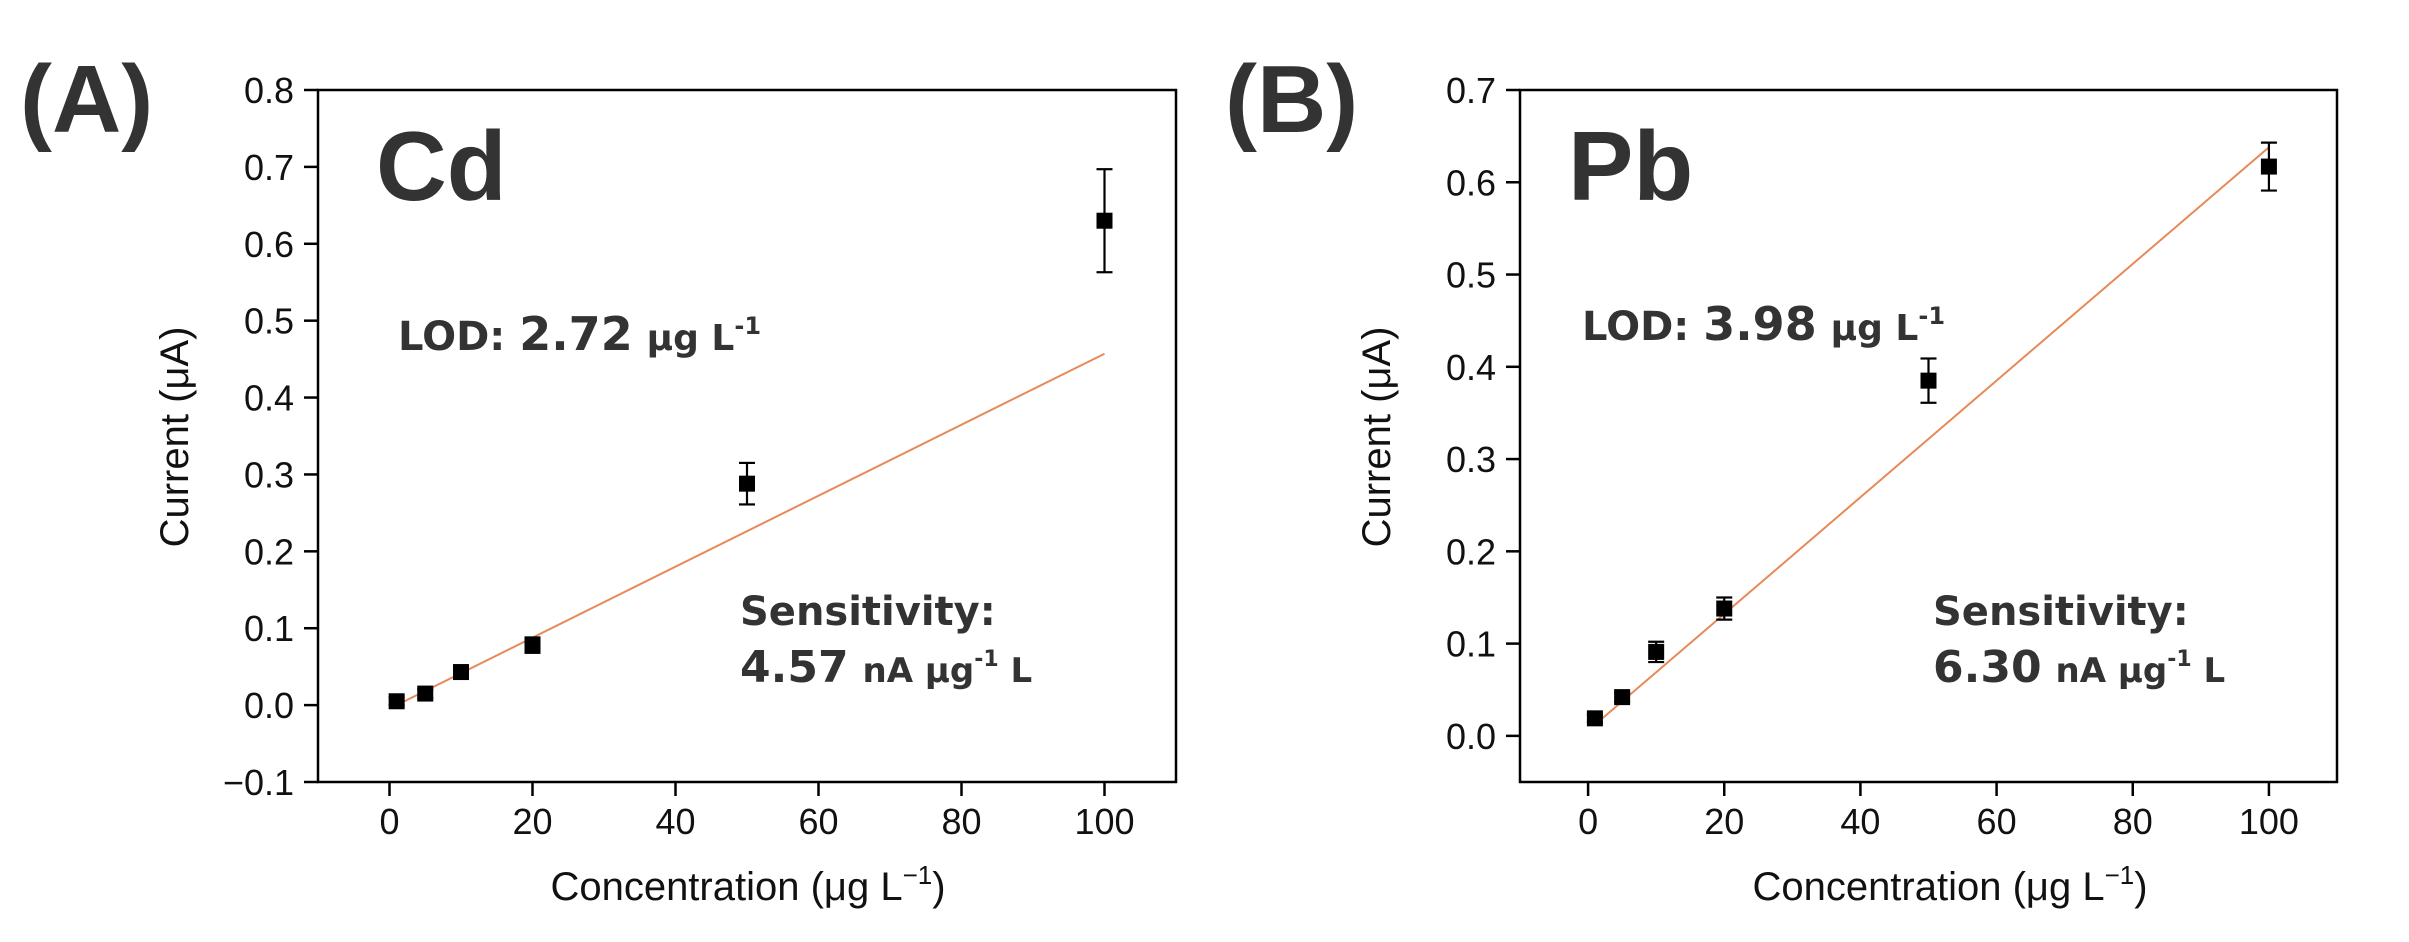 The width and height of the screenshot is (2409, 942). Describe the element at coordinates (2120, 875) in the screenshot. I see `panel-b-xlabel-exp: −1` at that location.